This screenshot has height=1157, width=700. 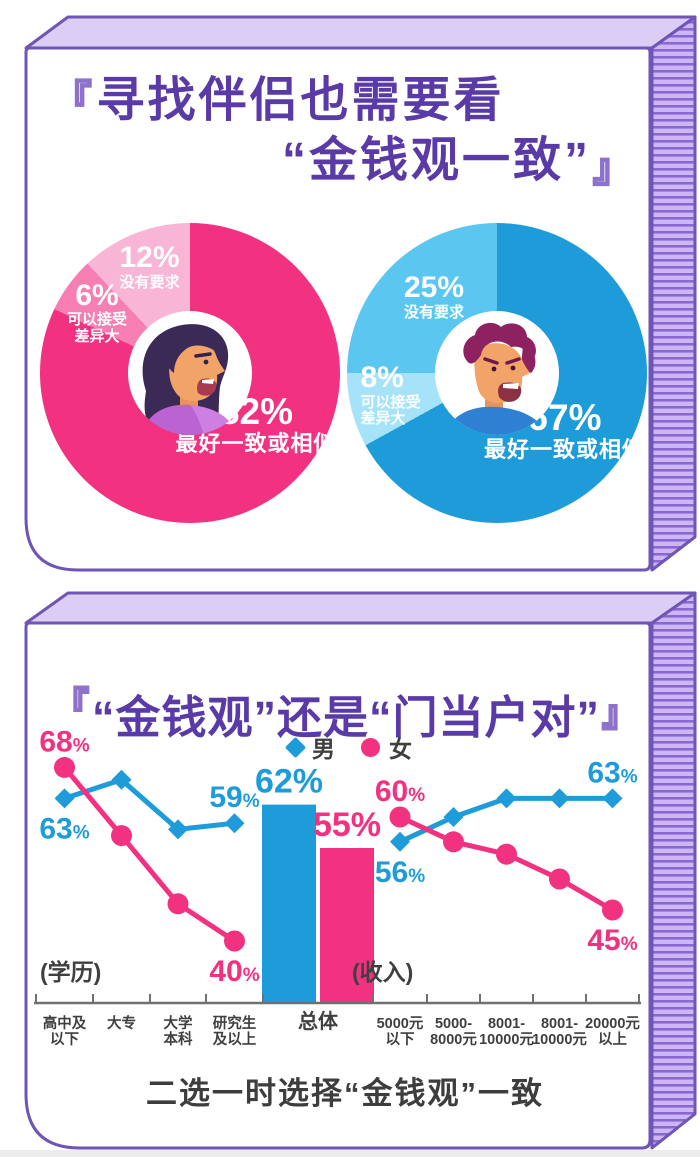 What do you see at coordinates (121, 1023) in the screenshot?
I see `axis-category-label: 大专` at bounding box center [121, 1023].